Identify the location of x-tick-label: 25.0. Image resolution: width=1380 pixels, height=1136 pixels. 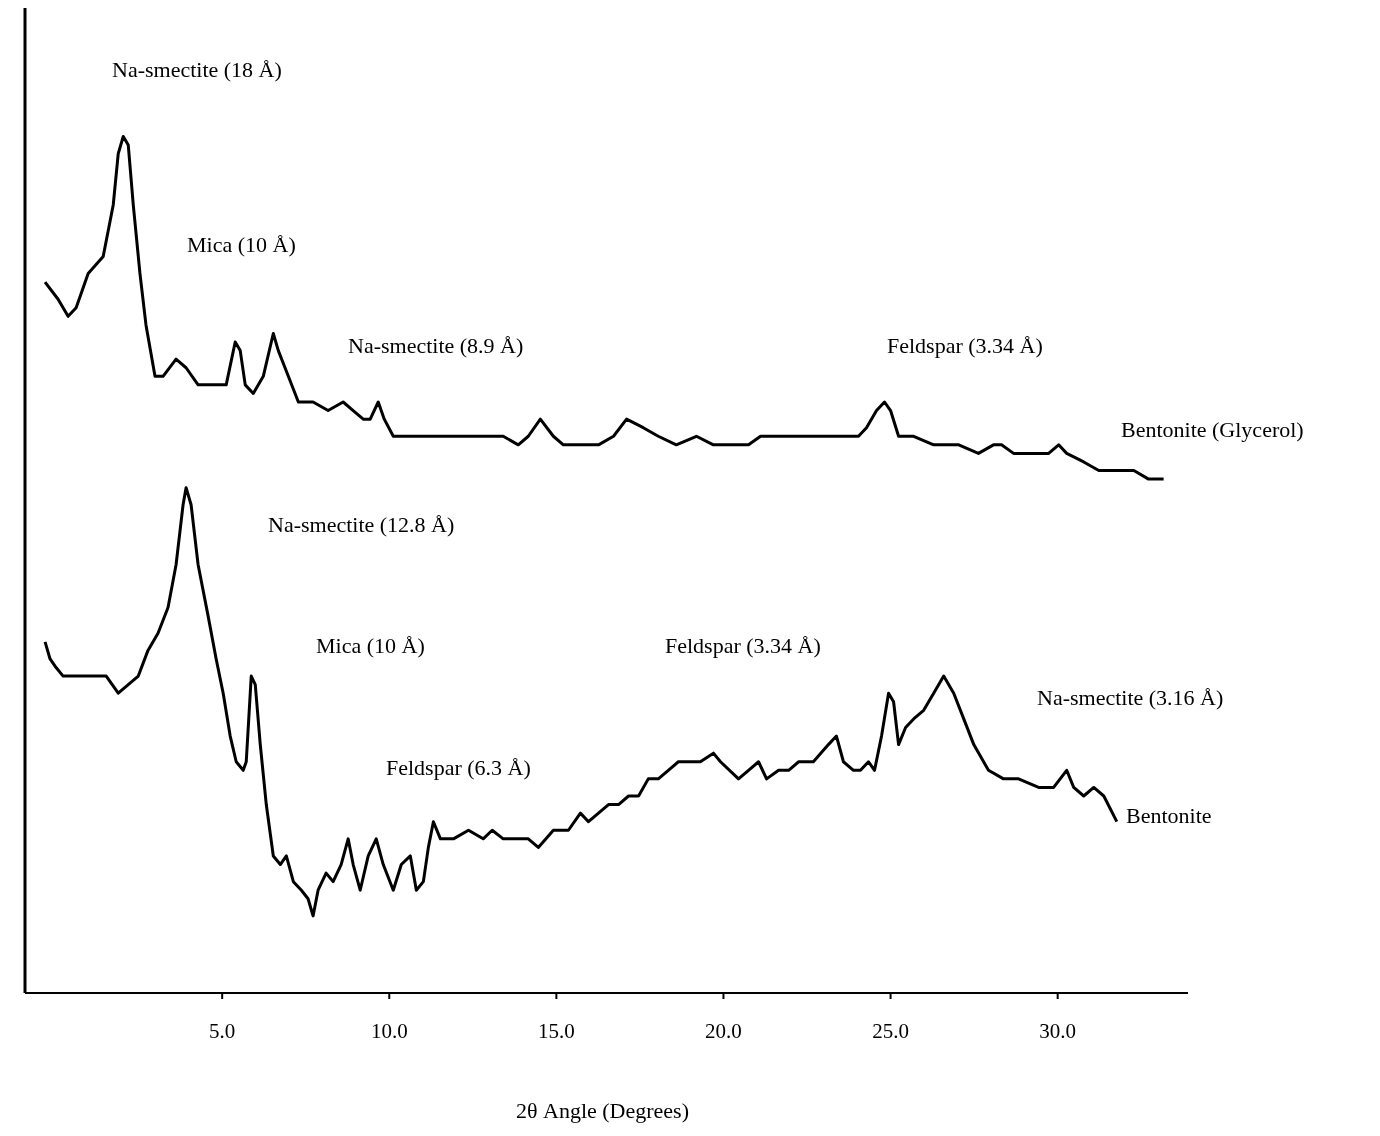
(890, 1030).